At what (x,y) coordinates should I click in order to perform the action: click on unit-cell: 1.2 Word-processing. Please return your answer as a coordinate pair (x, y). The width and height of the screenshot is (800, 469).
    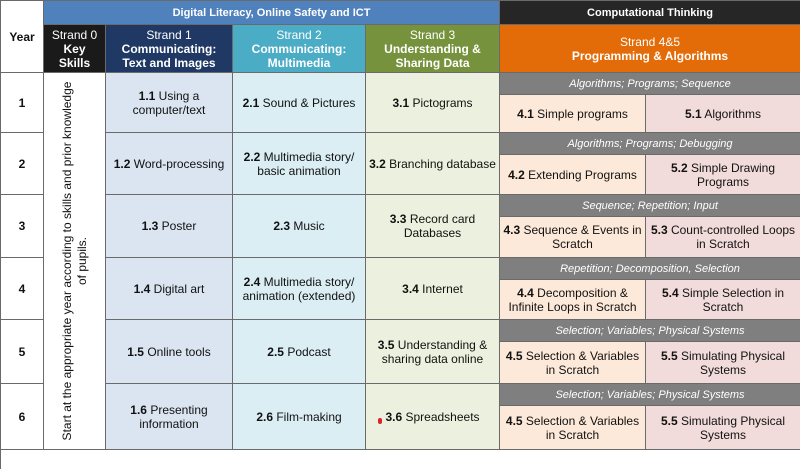
    Looking at the image, I should click on (169, 164).